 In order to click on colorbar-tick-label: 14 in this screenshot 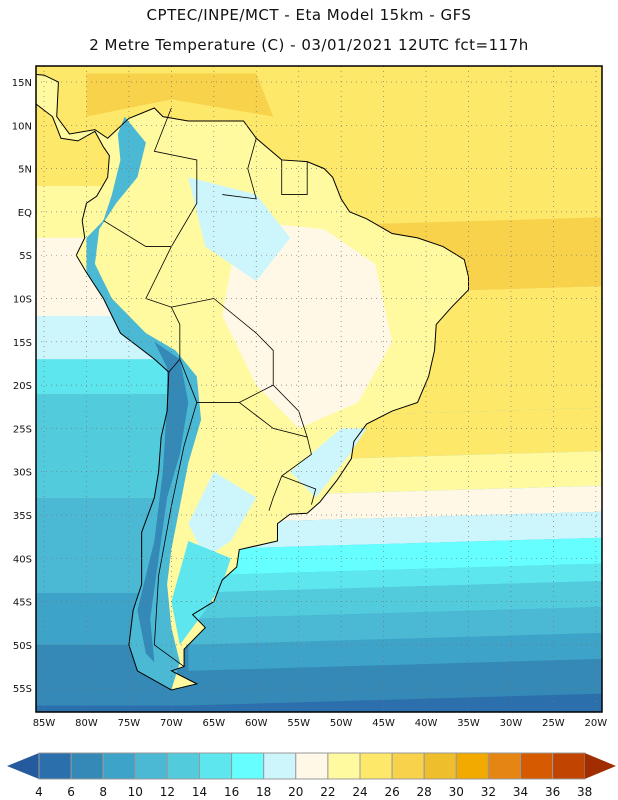, I will do `click(199, 792)`.